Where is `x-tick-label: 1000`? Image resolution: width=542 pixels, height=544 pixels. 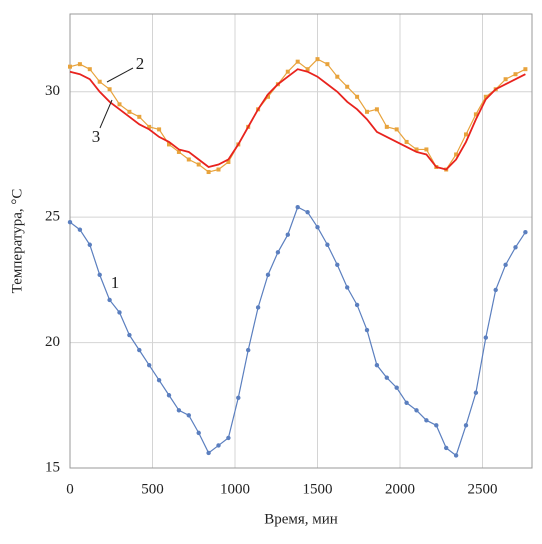 x-tick-label: 1000 is located at coordinates (235, 489).